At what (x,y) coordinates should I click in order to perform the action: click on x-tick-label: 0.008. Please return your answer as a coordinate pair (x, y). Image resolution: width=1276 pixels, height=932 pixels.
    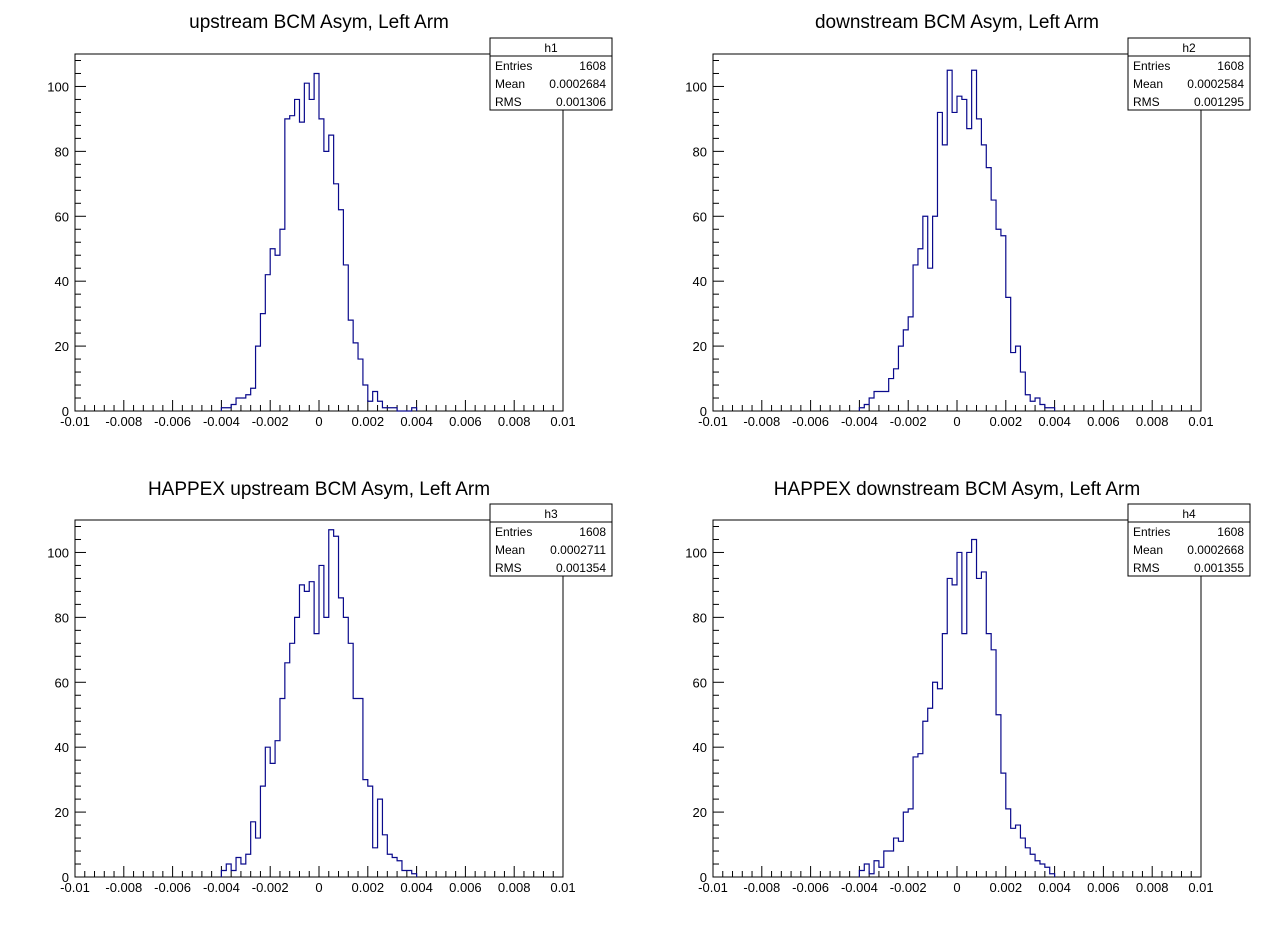
    Looking at the image, I should click on (514, 887).